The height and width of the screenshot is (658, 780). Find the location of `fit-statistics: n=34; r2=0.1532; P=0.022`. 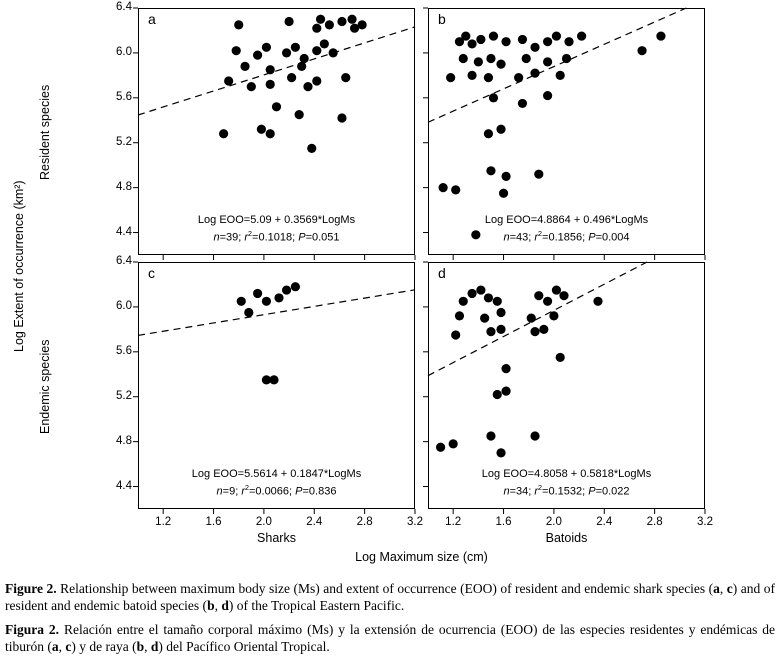

fit-statistics: n=34; r2=0.1532; P=0.022 is located at coordinates (566, 491).